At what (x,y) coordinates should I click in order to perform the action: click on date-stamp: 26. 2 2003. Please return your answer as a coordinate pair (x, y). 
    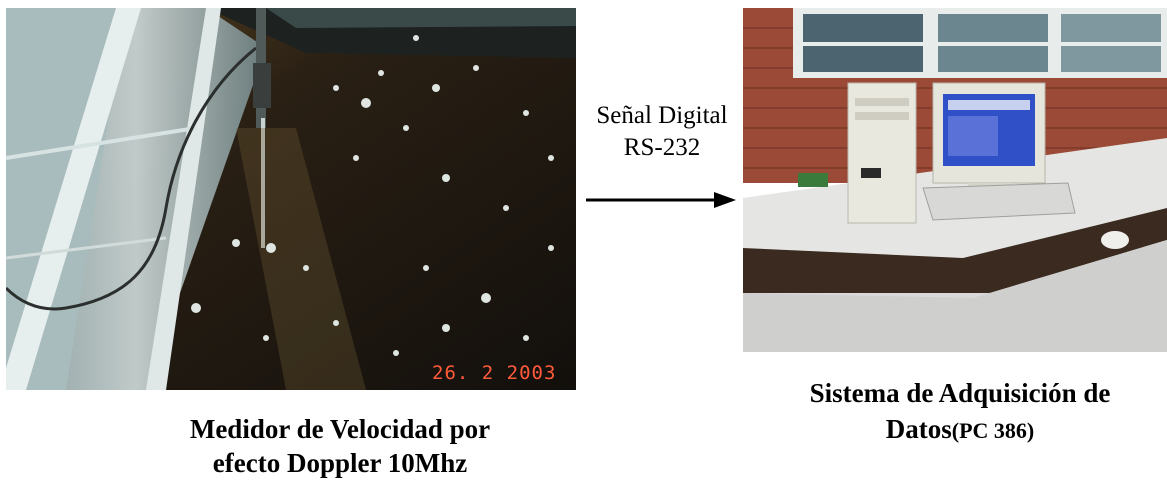
    Looking at the image, I should click on (494, 373).